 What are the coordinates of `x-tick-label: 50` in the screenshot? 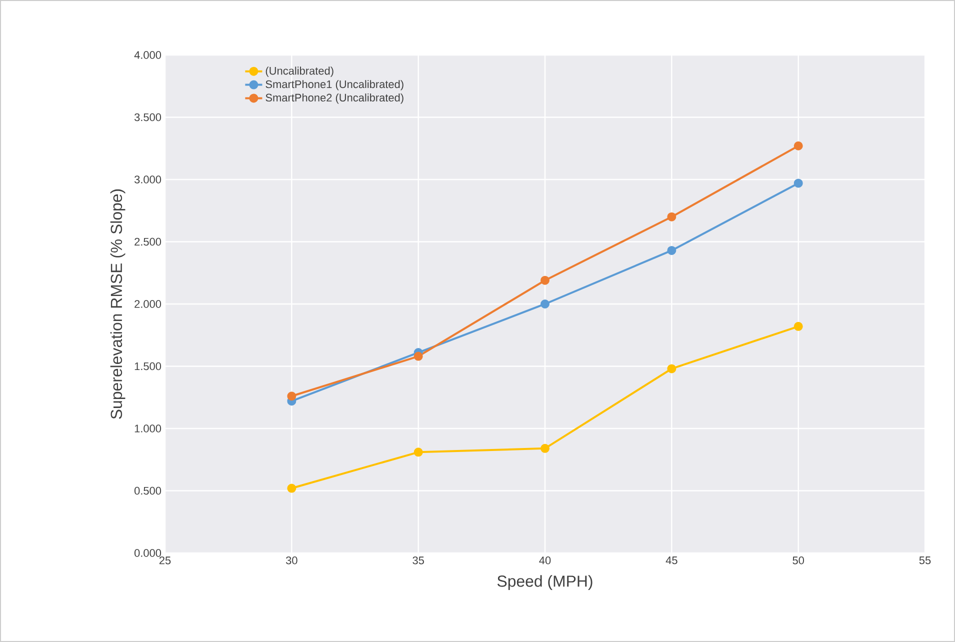 It's located at (798, 560).